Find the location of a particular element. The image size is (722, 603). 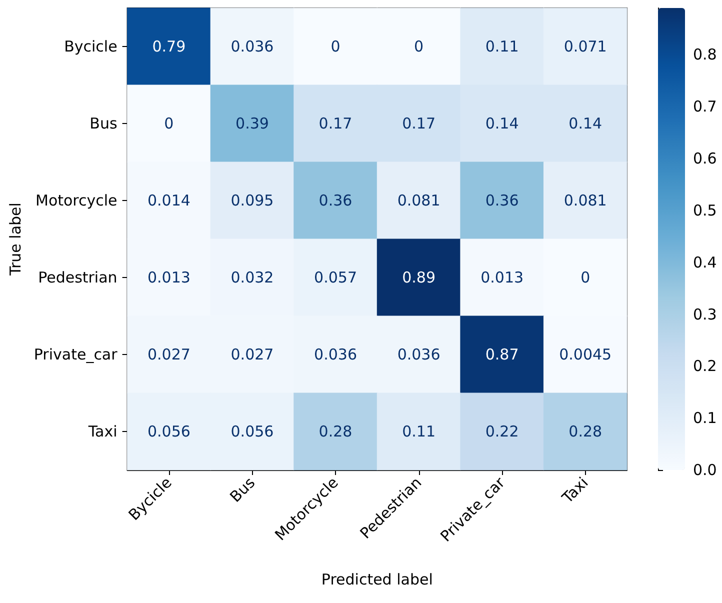

color-bar-label: 0.6 is located at coordinates (705, 159).